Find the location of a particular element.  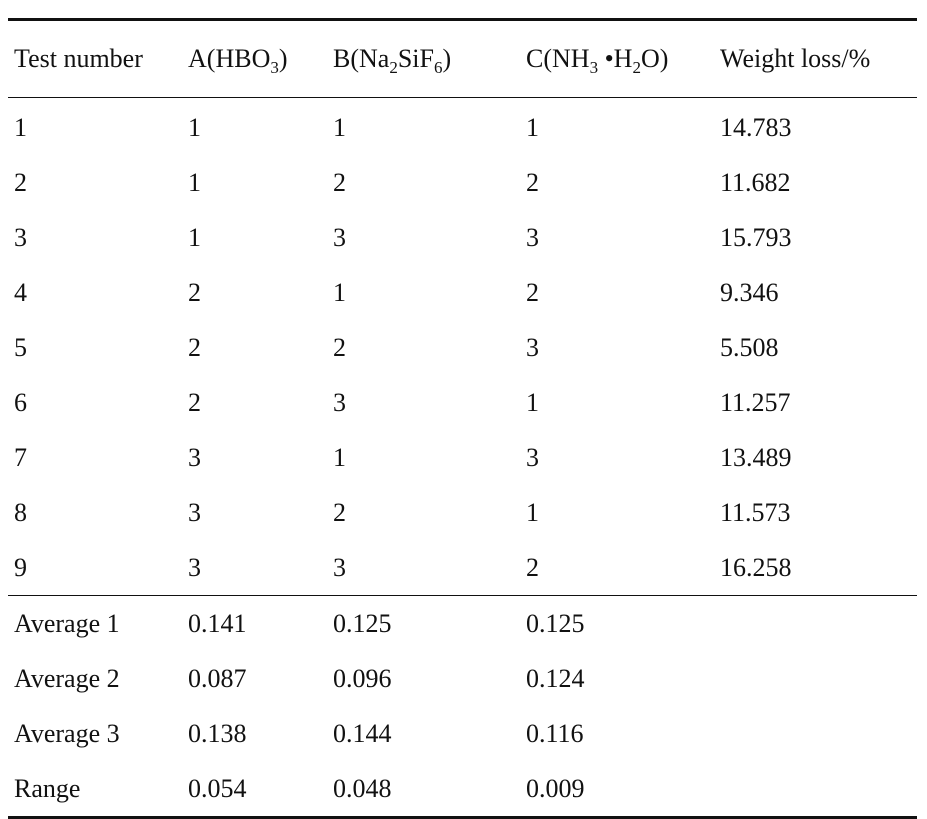

factor-b-sub-2: 6 is located at coordinates (438, 67).